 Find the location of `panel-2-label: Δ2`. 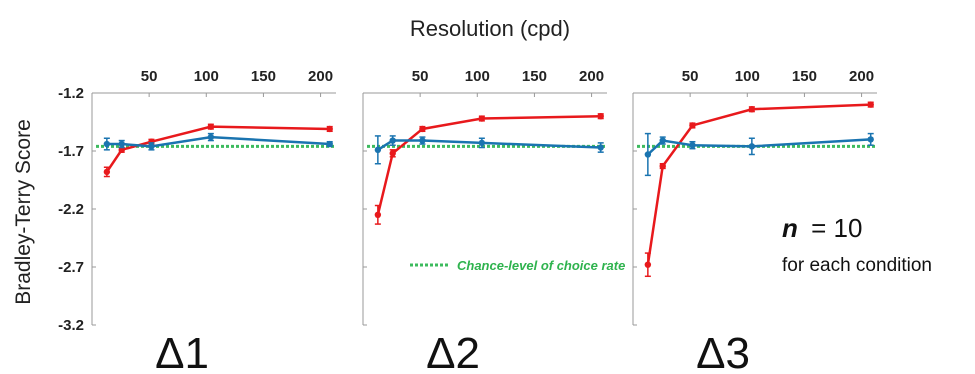

panel-2-label: Δ2 is located at coordinates (453, 351).